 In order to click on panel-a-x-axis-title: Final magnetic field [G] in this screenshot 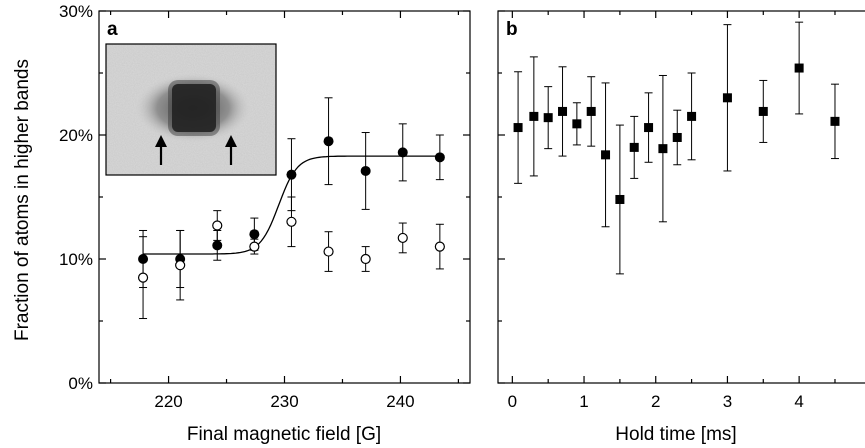, I will do `click(284, 434)`.